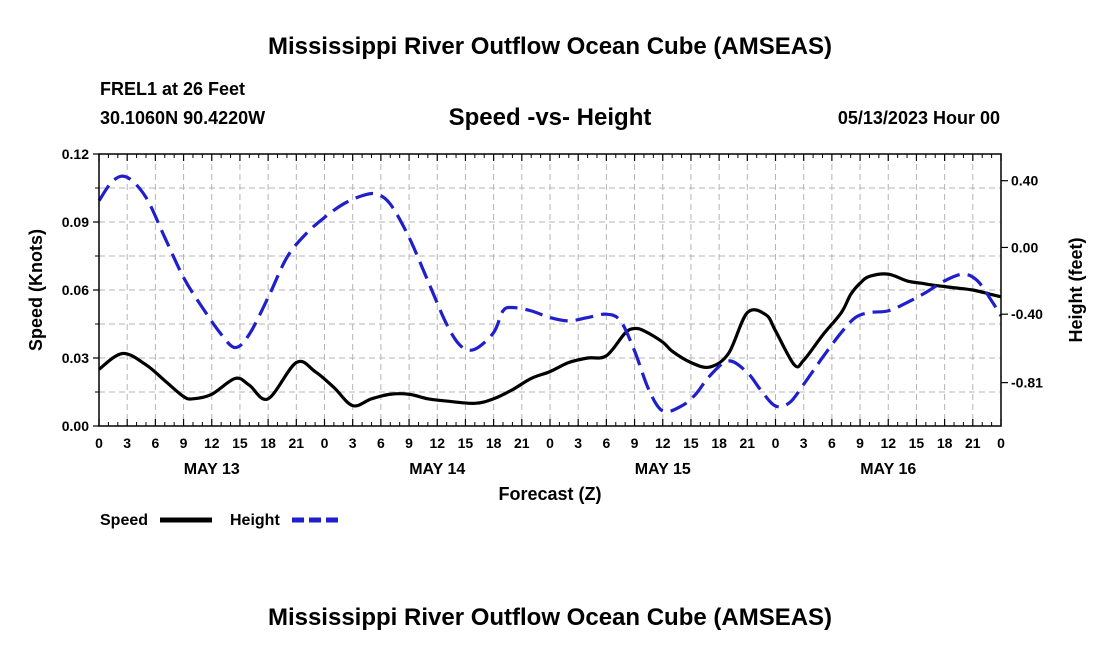  What do you see at coordinates (437, 469) in the screenshot?
I see `day-label: MAY 14` at bounding box center [437, 469].